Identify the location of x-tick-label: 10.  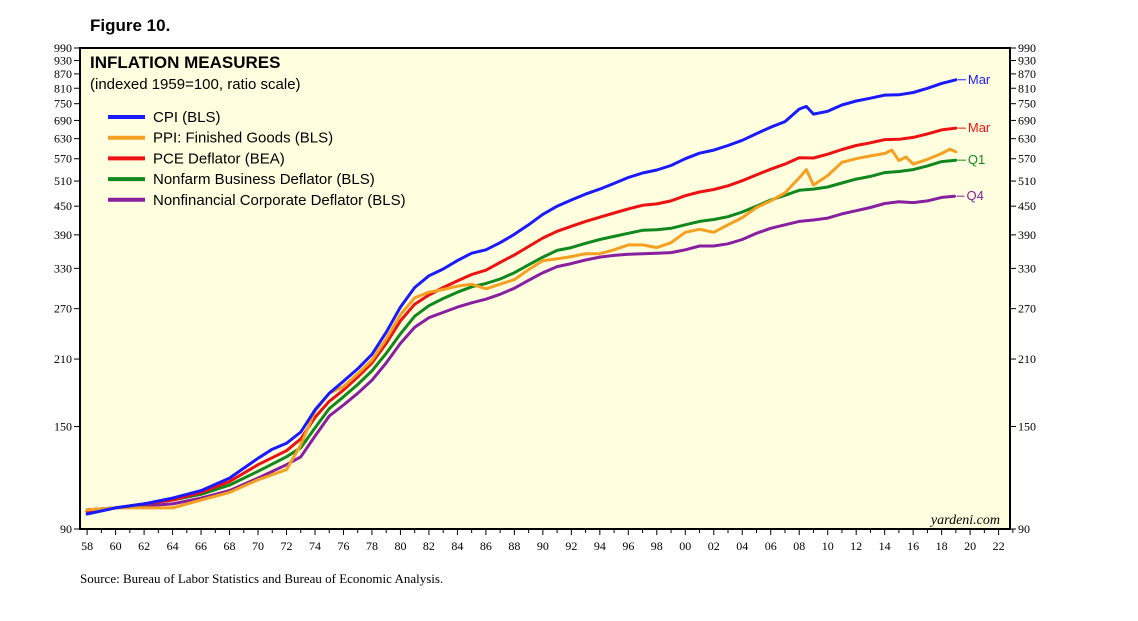
(828, 546).